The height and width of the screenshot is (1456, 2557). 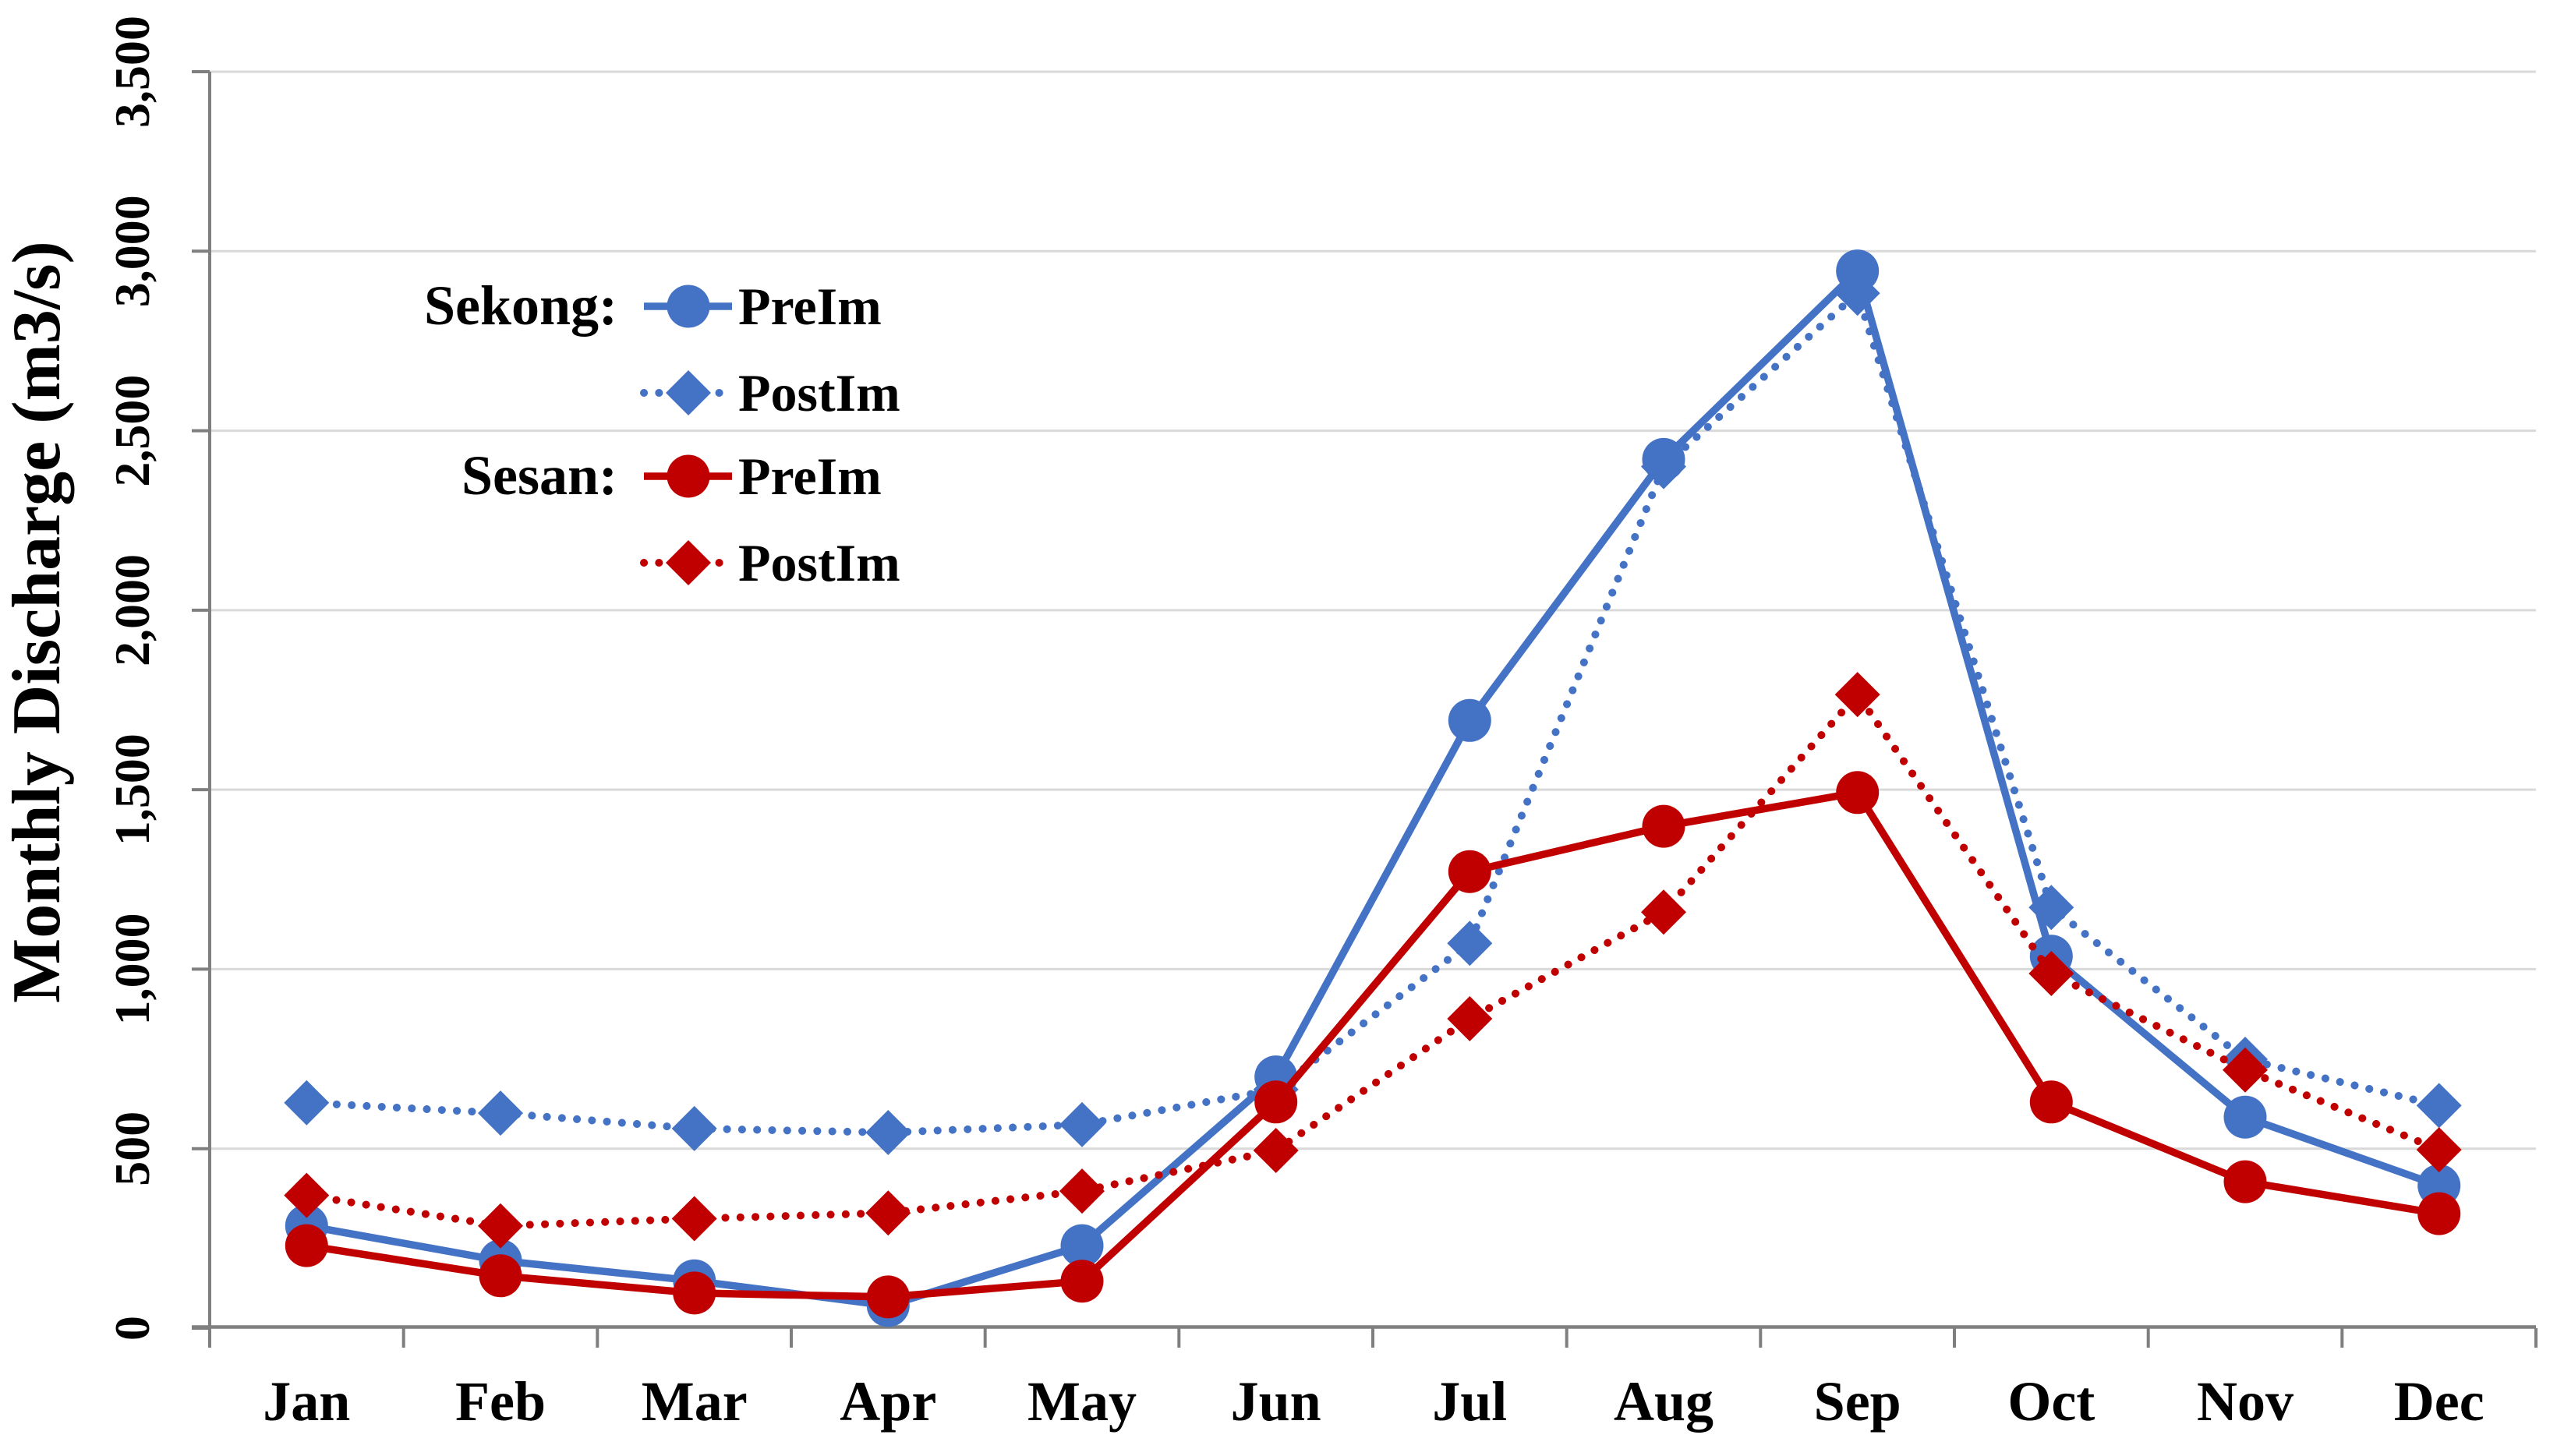 What do you see at coordinates (1469, 1402) in the screenshot?
I see `svg-text: Jul` at bounding box center [1469, 1402].